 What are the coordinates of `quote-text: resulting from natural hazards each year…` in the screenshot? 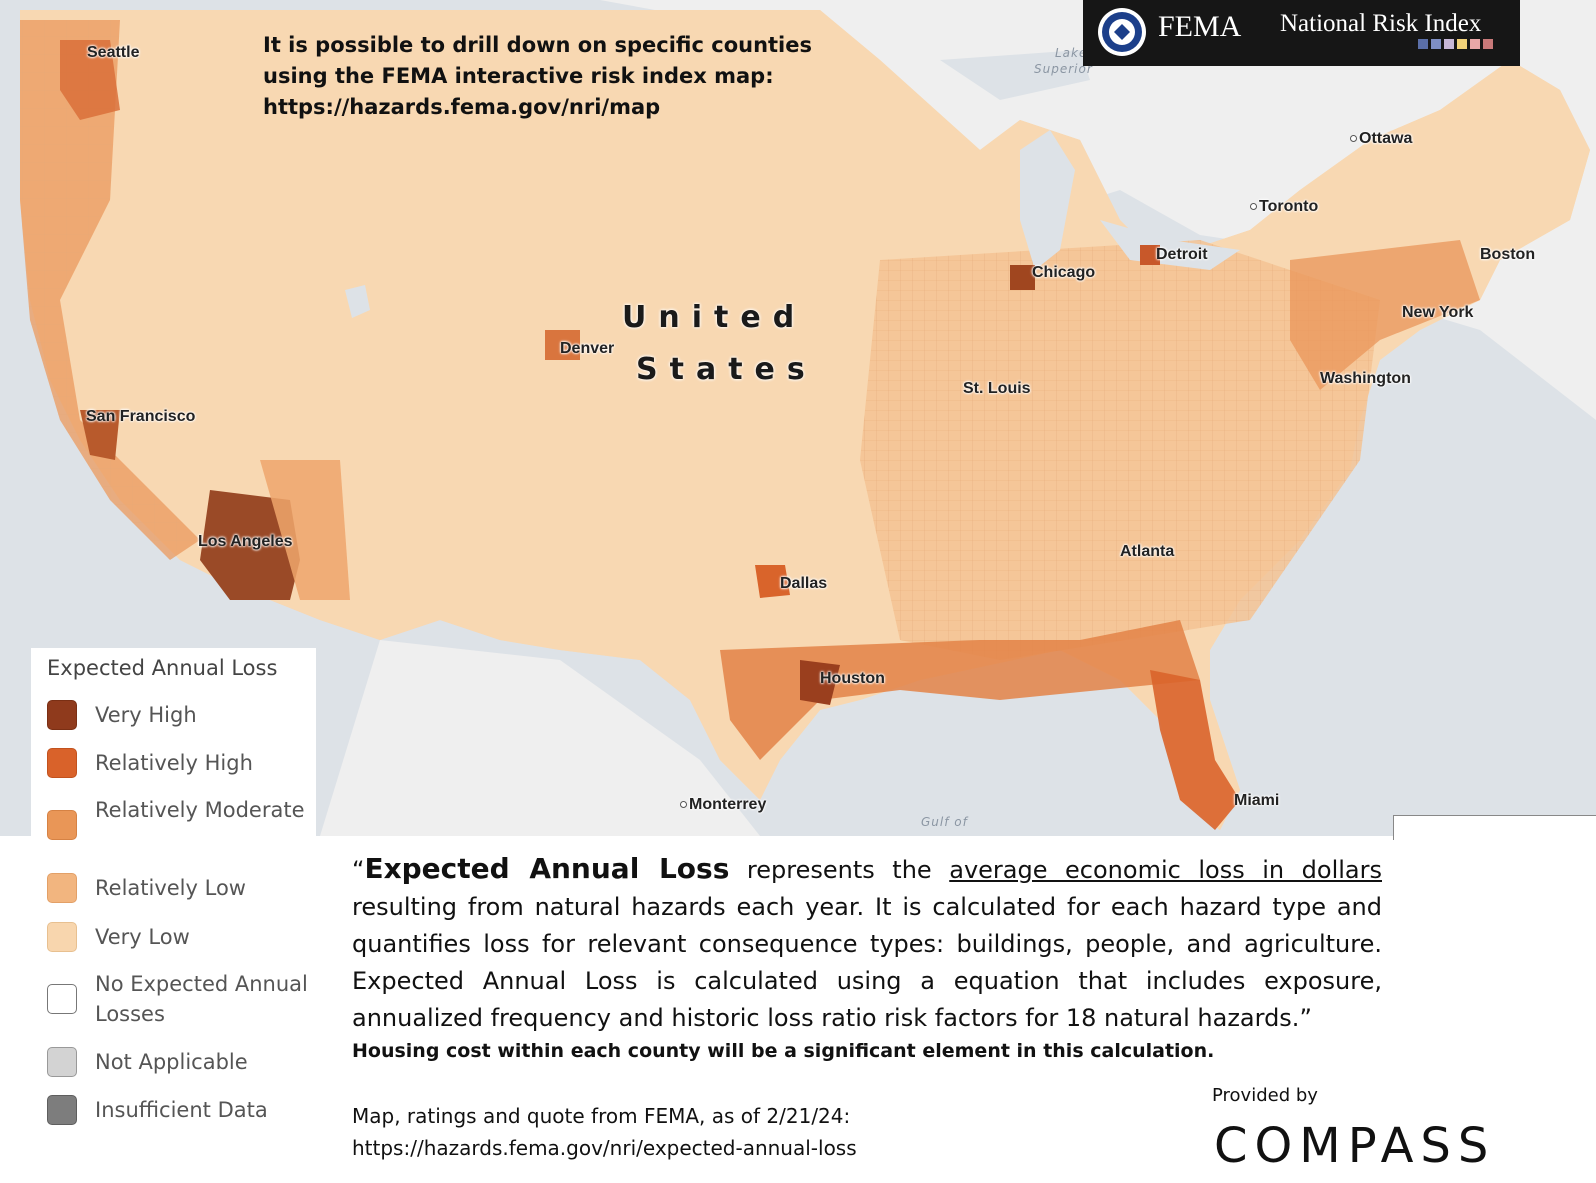 It's located at (867, 962).